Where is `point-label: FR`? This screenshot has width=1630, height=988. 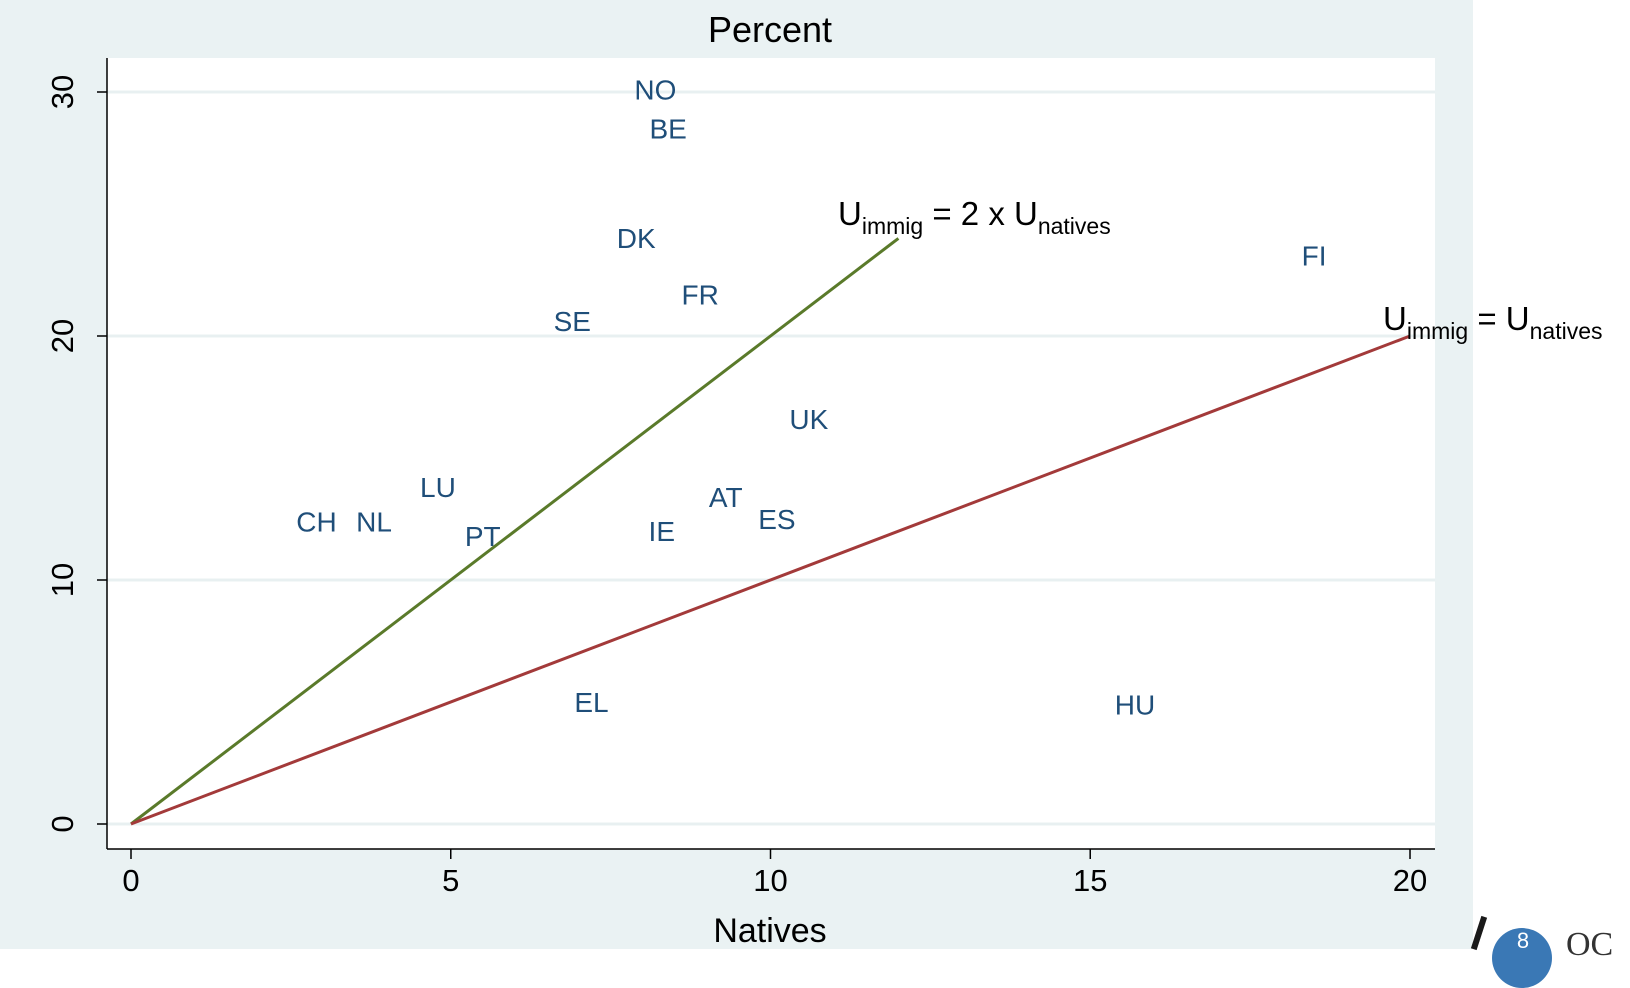
point-label: FR is located at coordinates (699, 294).